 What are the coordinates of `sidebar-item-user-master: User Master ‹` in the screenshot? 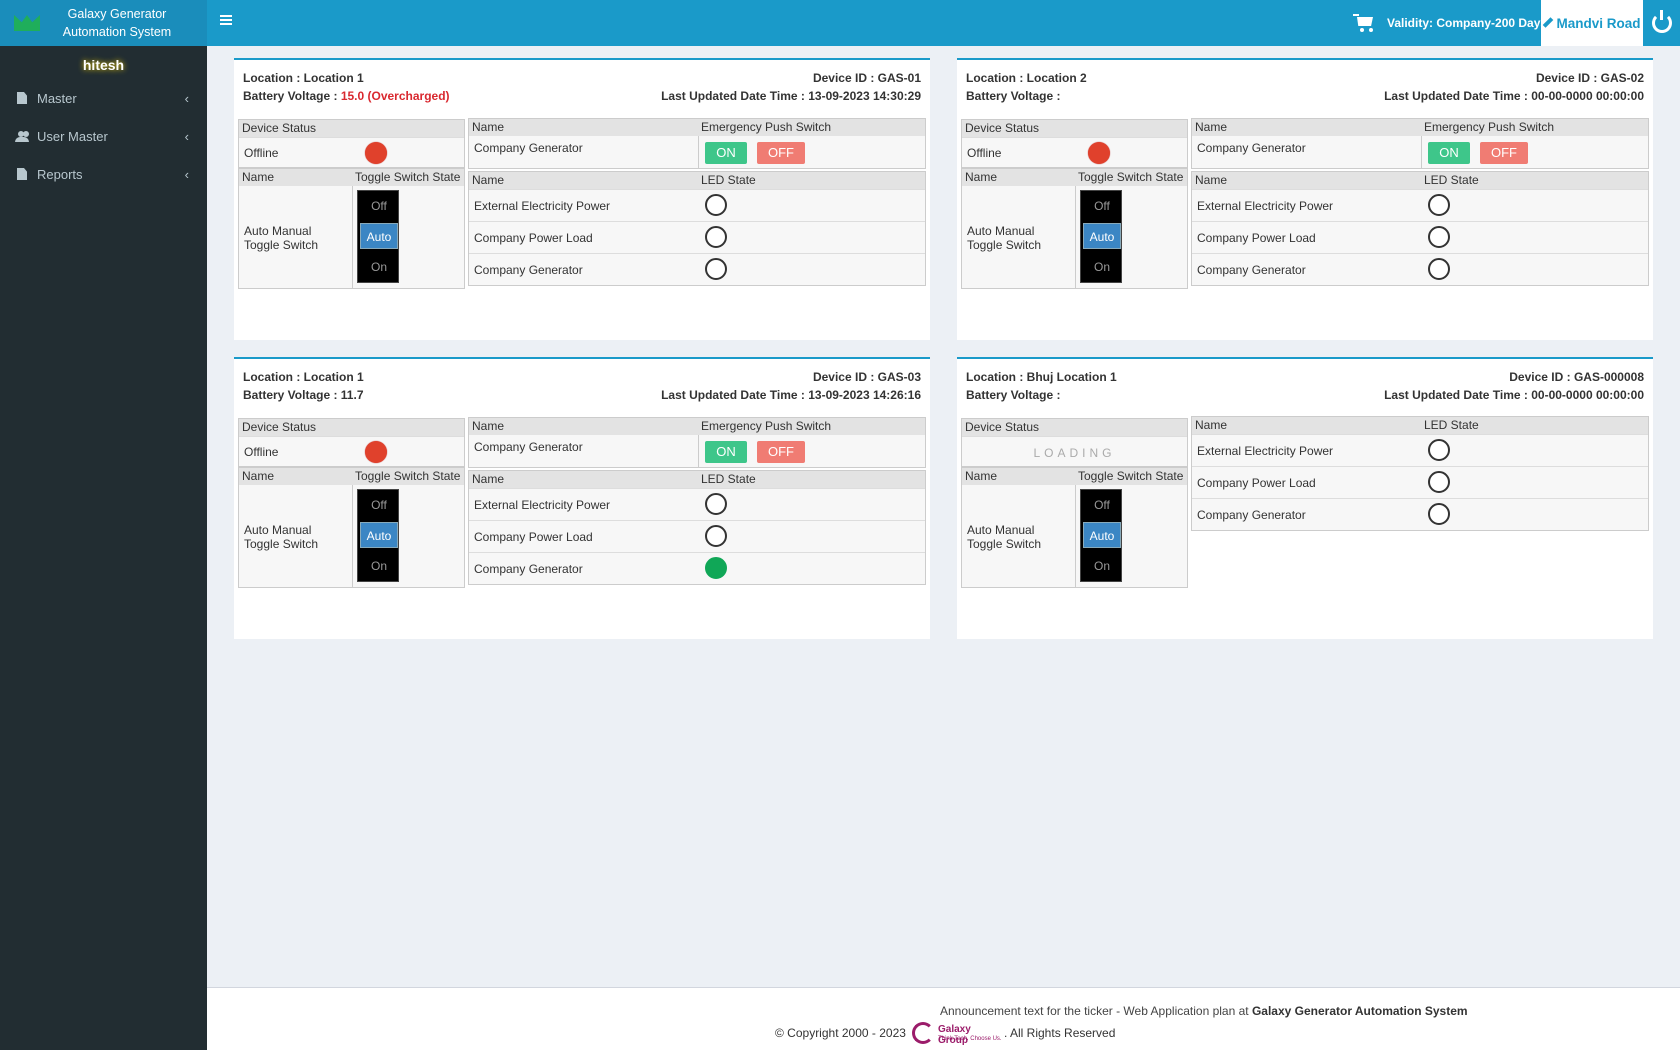 It's located at (103, 136).